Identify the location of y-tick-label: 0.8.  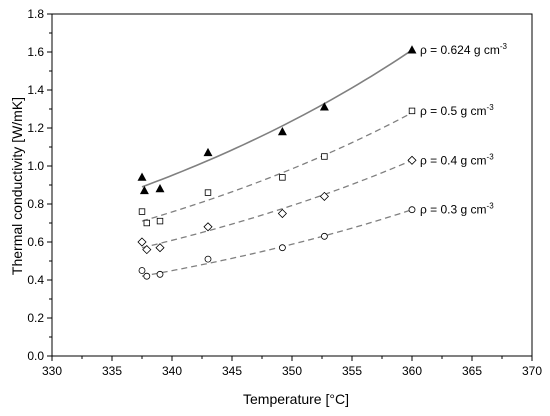
(35, 204).